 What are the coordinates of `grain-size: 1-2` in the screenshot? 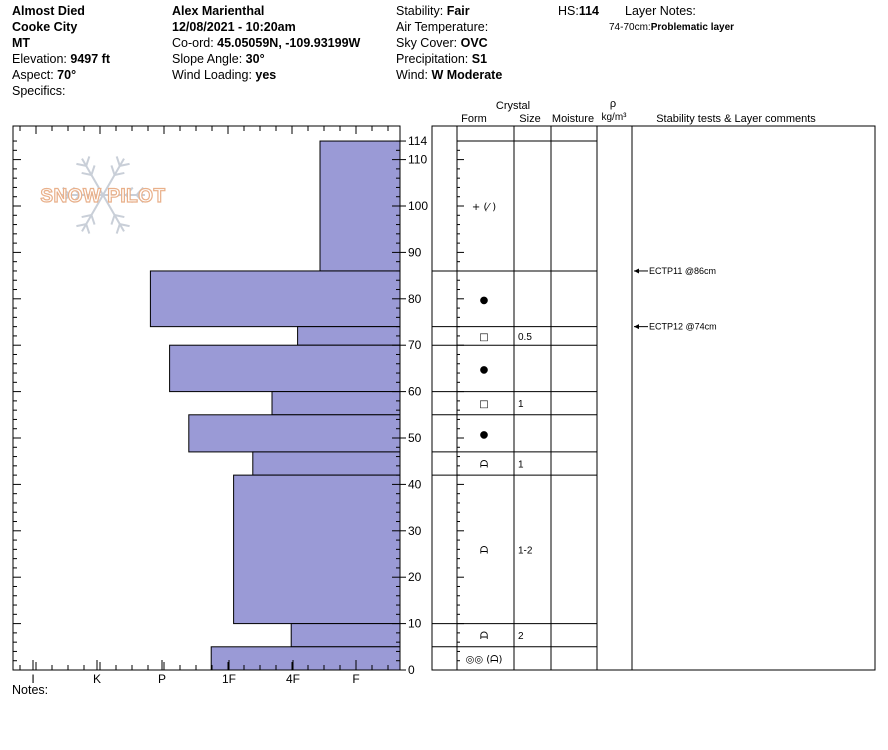 It's located at (525, 550).